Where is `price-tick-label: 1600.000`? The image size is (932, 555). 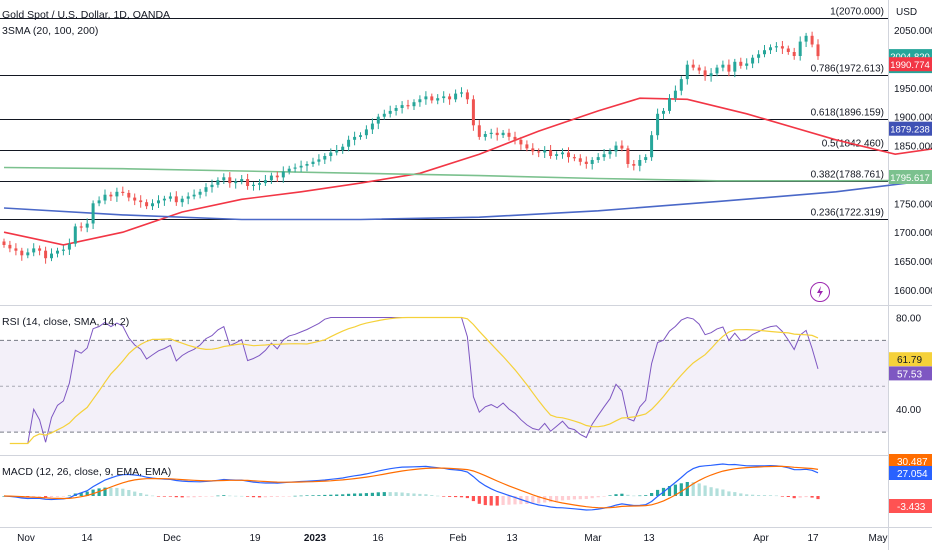
price-tick-label: 1600.000 is located at coordinates (913, 291).